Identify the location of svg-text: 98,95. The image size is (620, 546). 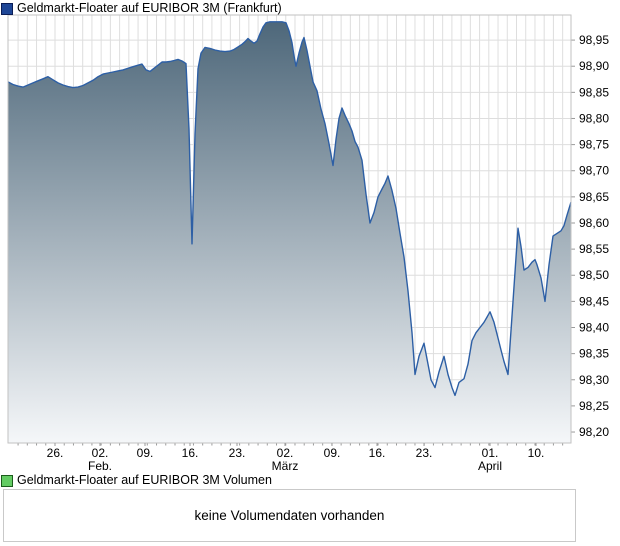
(594, 40).